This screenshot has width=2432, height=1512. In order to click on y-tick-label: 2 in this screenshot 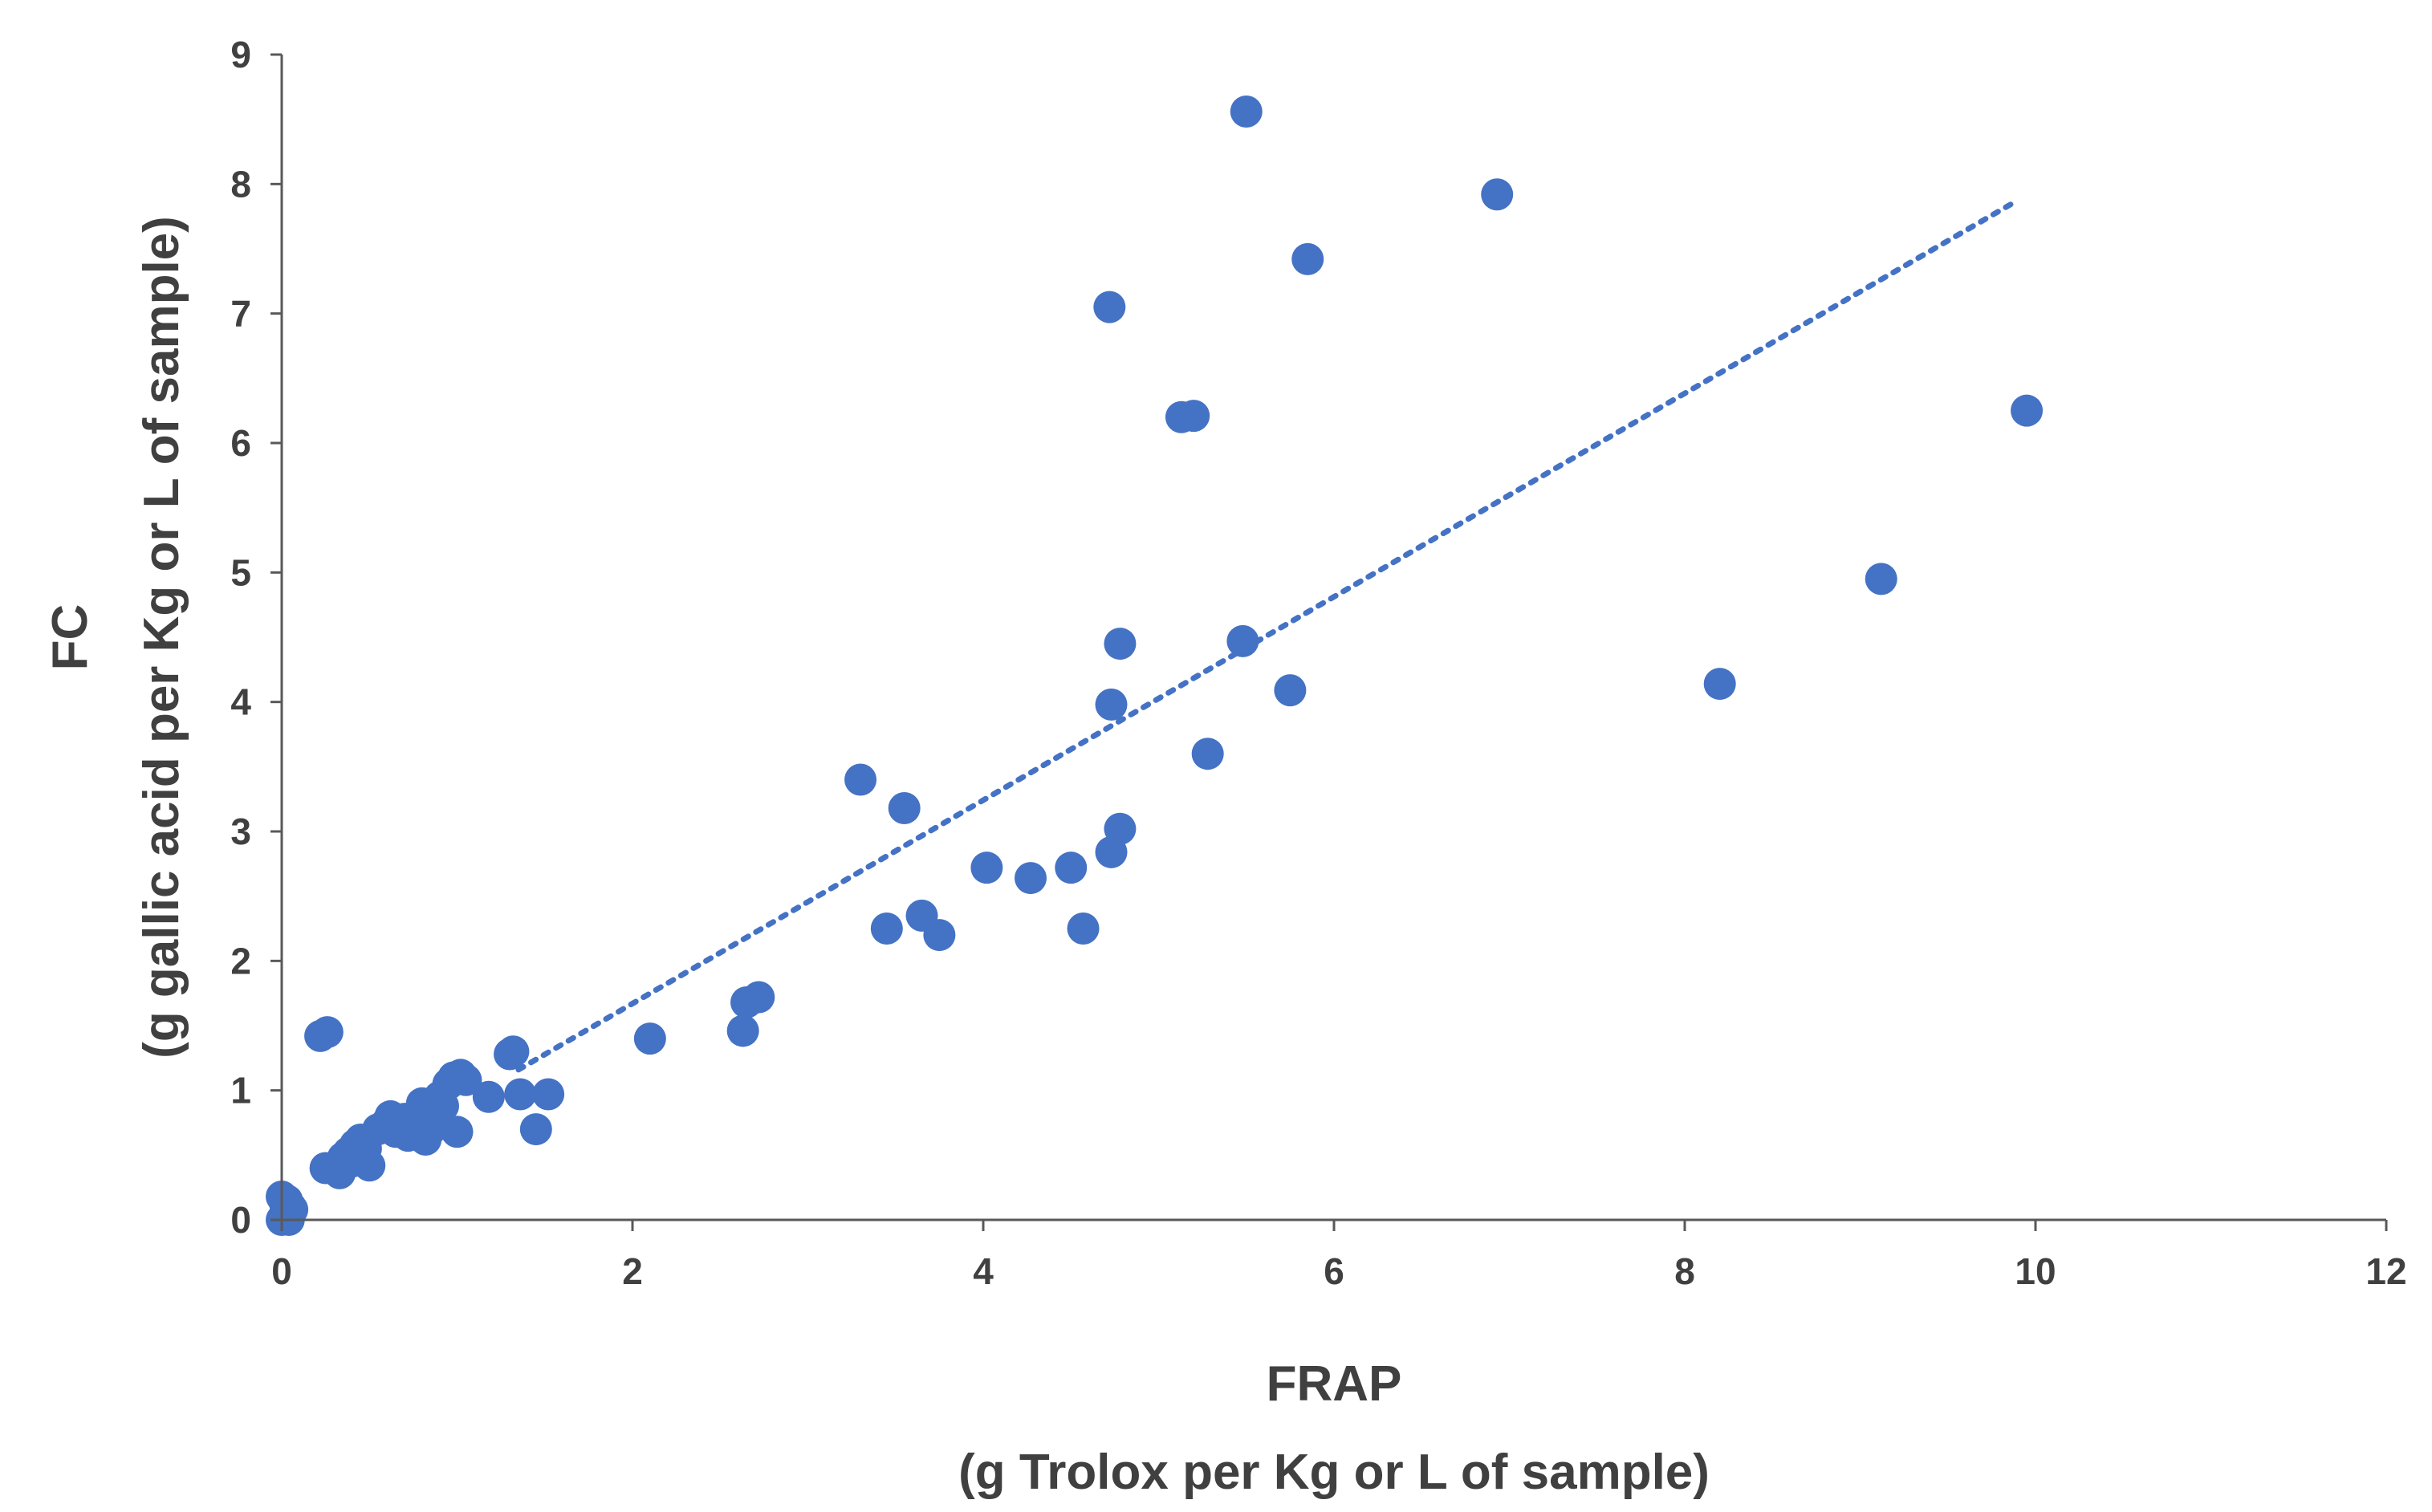, I will do `click(240, 961)`.